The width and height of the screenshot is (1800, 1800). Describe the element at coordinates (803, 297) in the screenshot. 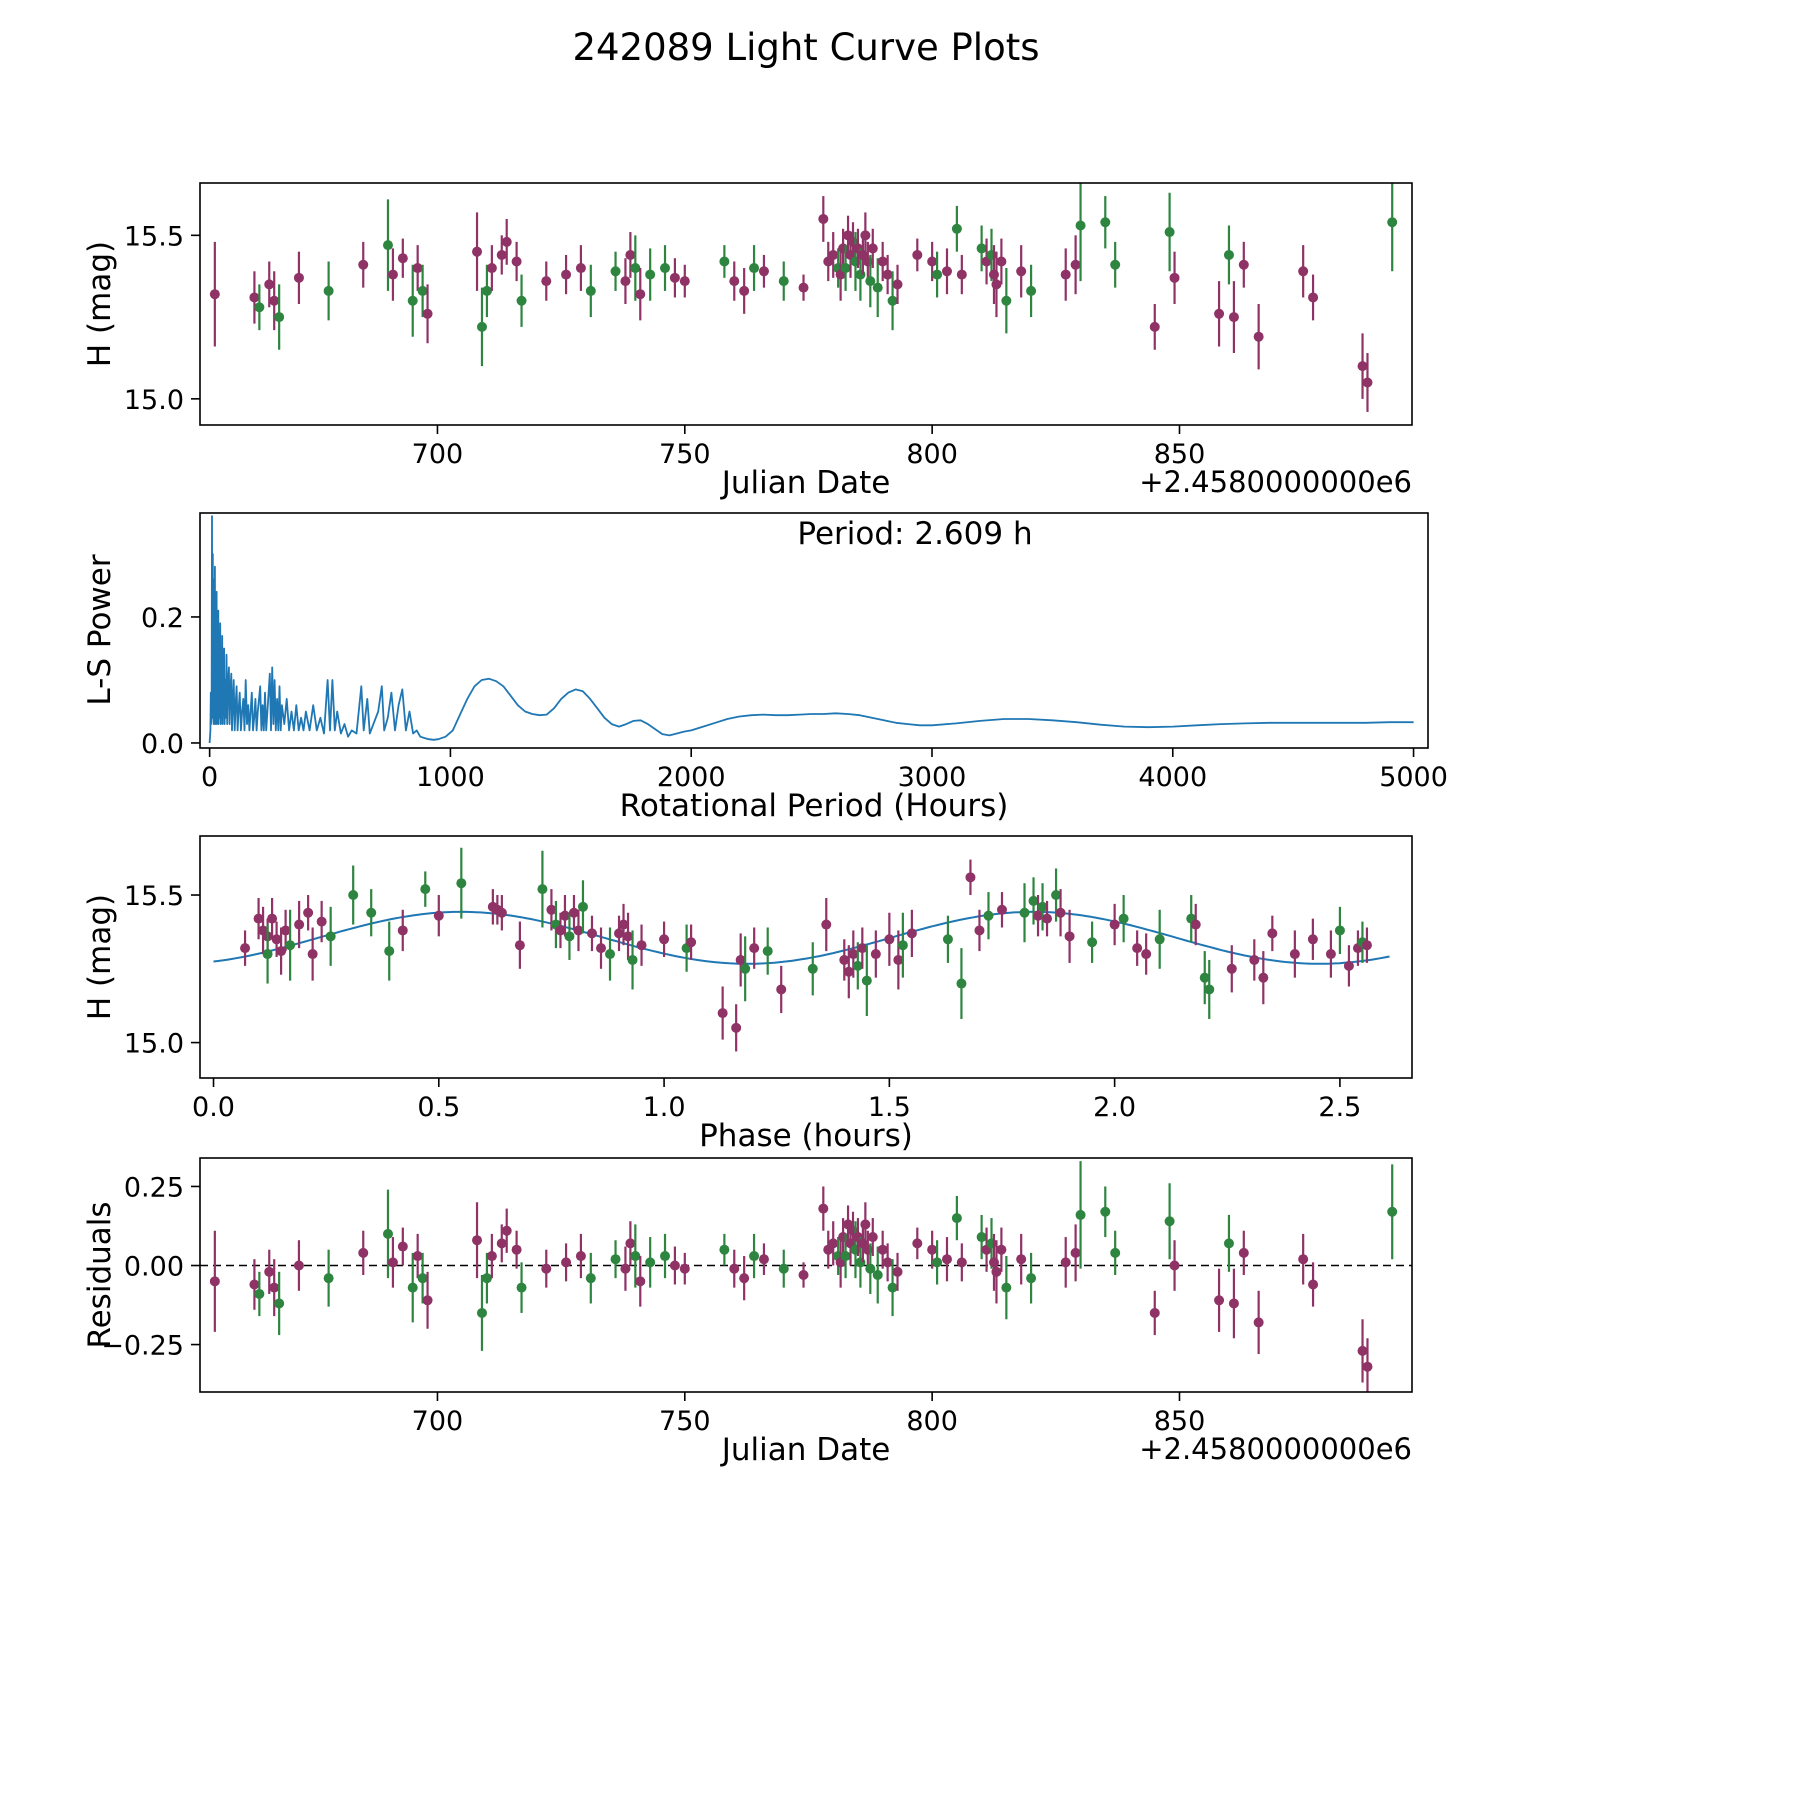

I see `panel-lightcurve-data` at that location.